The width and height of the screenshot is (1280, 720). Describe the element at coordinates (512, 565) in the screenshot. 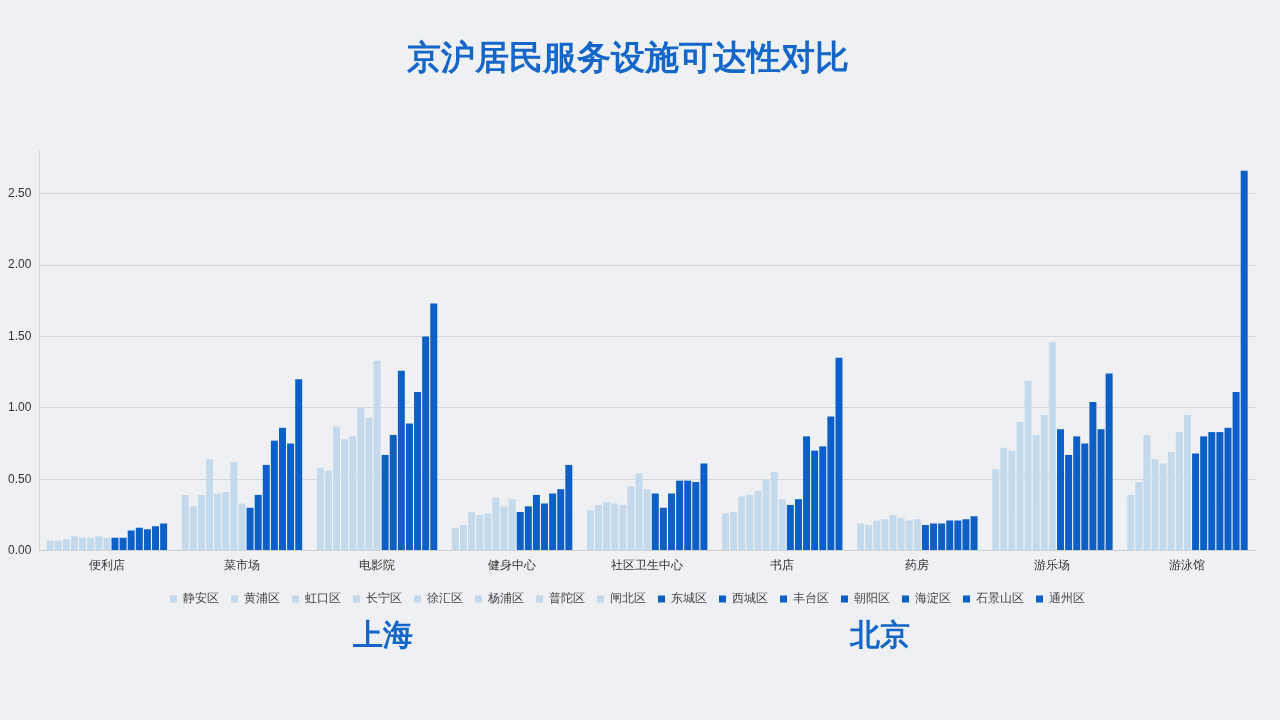

I see `x-tick-label: 健身中心` at that location.